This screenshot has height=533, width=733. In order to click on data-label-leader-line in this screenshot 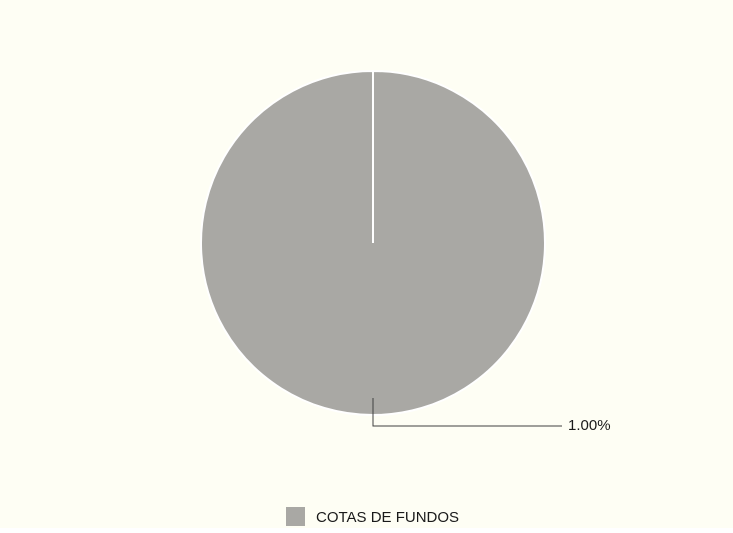, I will do `click(467, 412)`.